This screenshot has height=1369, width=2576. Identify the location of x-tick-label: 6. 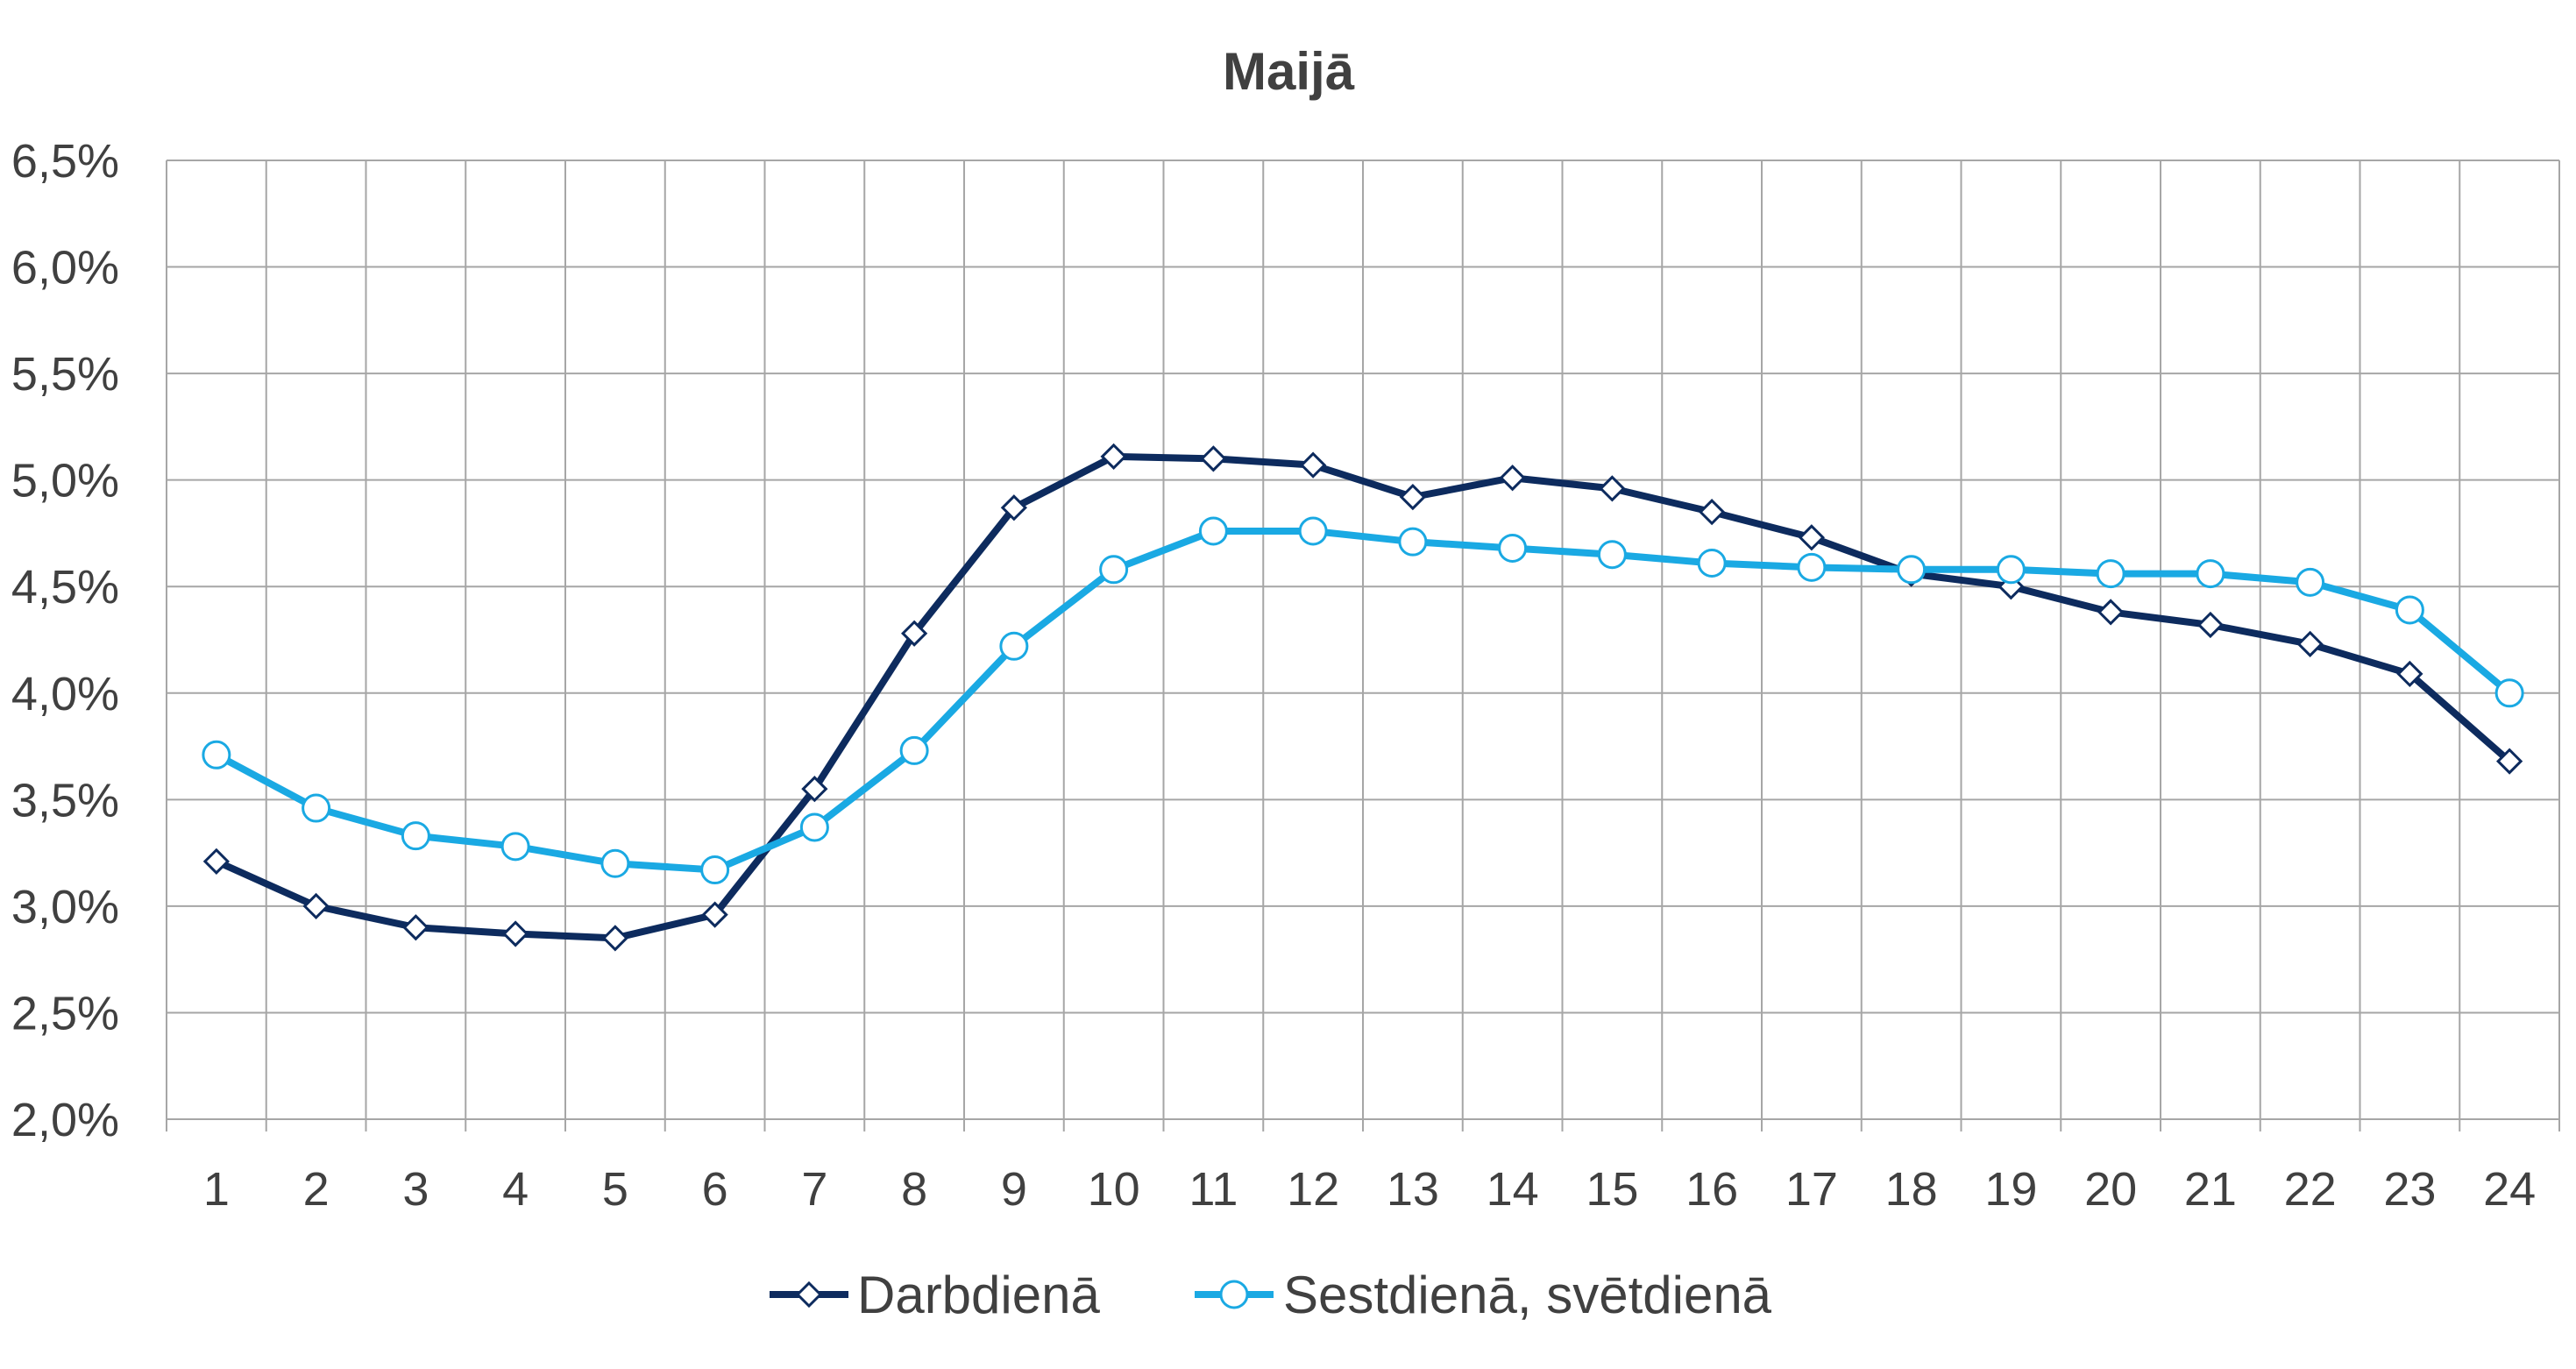
(715, 1189).